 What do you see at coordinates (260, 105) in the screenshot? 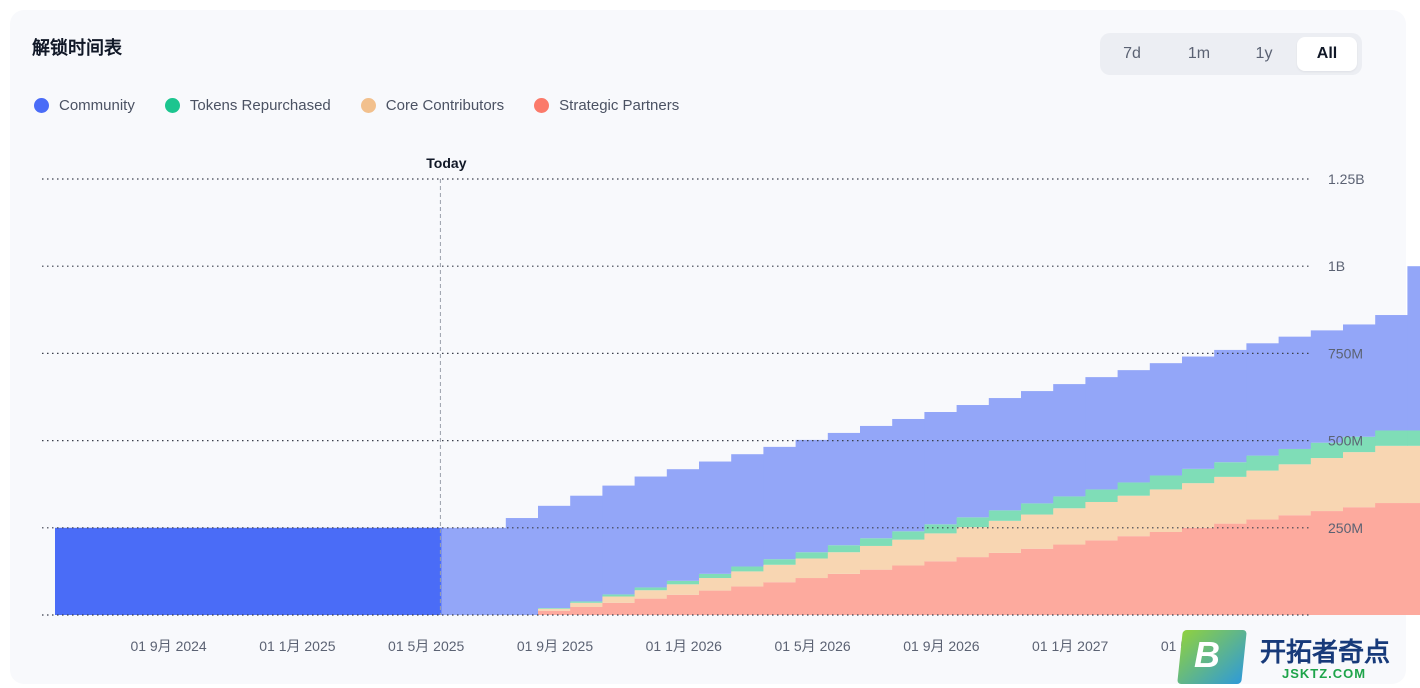
I see `legend-label-tokens-repurchased: Tokens Repurchased` at bounding box center [260, 105].